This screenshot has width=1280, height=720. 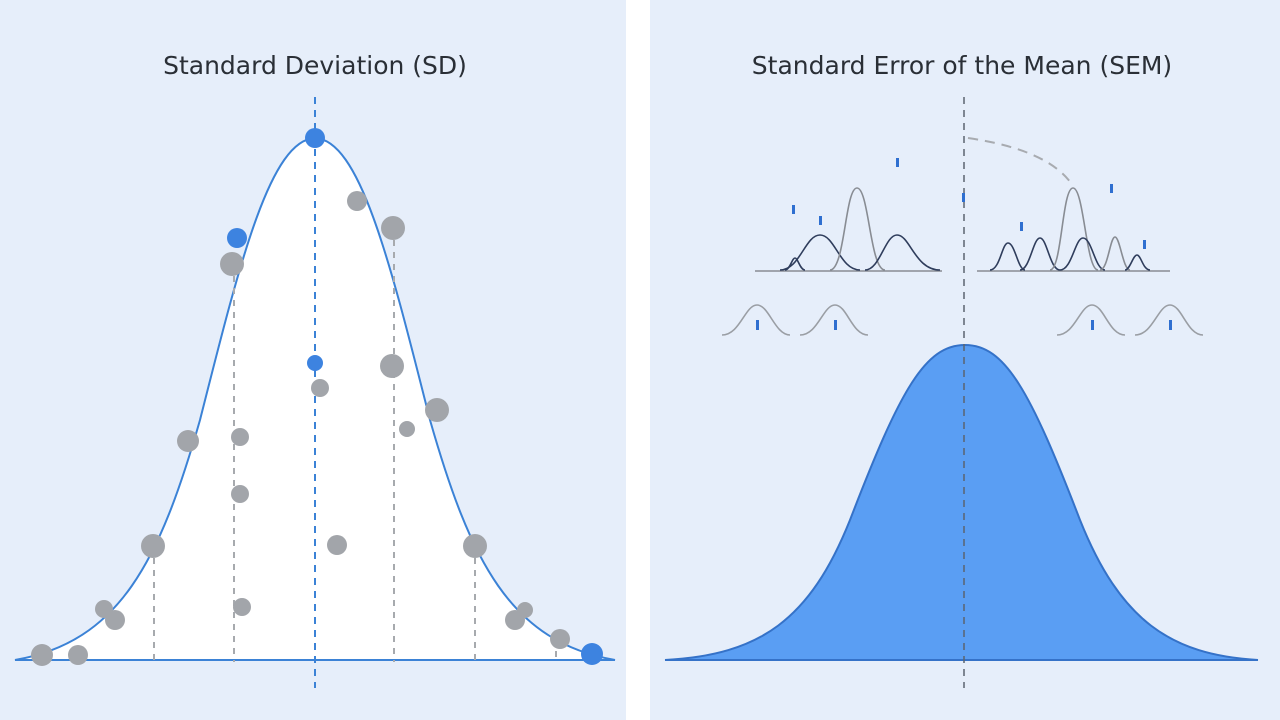 I want to click on panel-title: Standard Error of the Mean (SEM), so click(x=962, y=65).